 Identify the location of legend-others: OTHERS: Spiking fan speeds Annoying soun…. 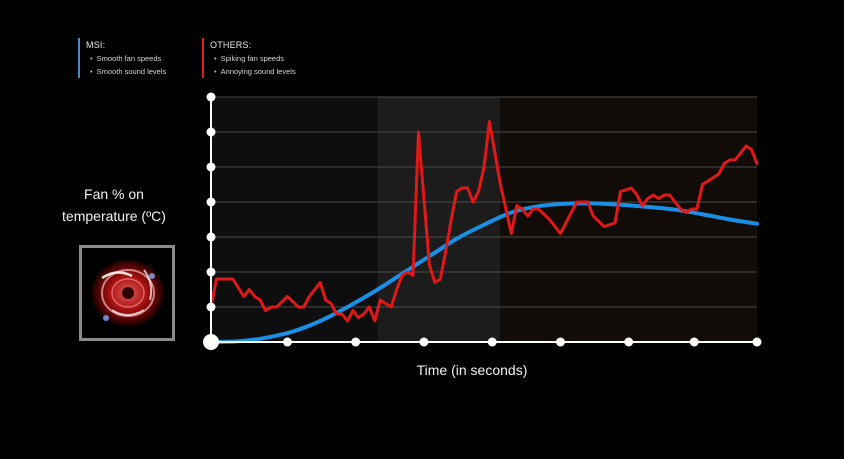
(249, 58).